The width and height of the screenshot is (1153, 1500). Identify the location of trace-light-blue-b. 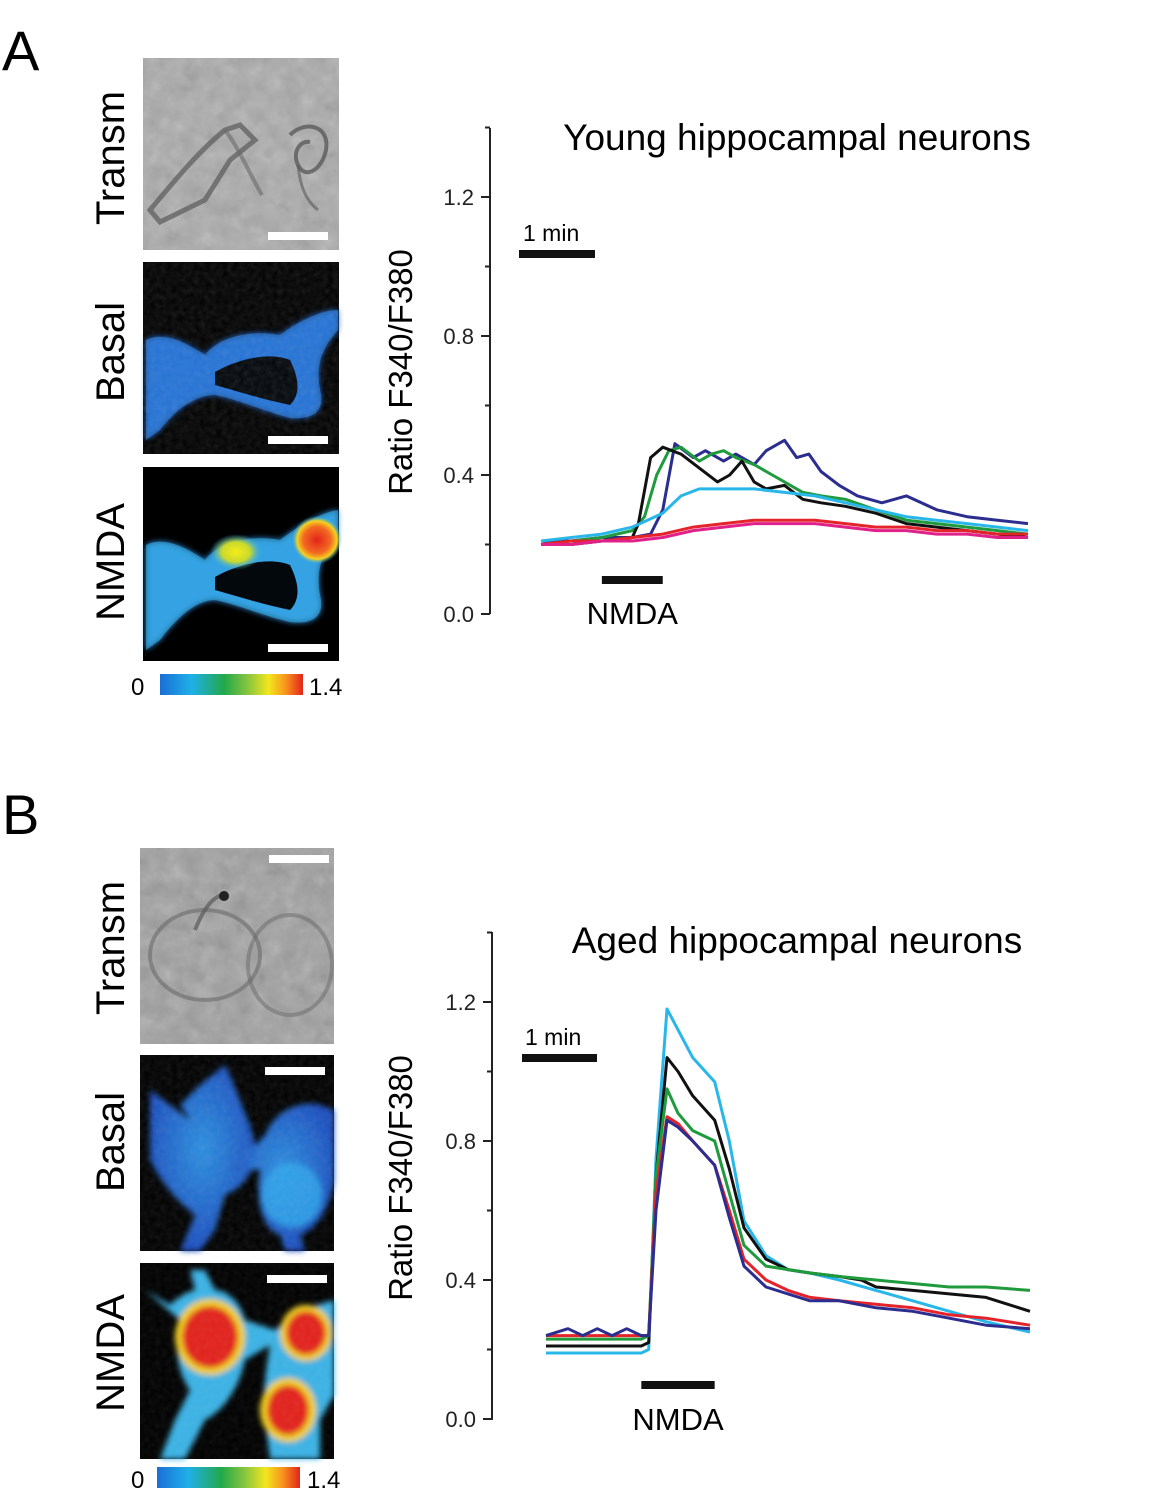
(788, 1181).